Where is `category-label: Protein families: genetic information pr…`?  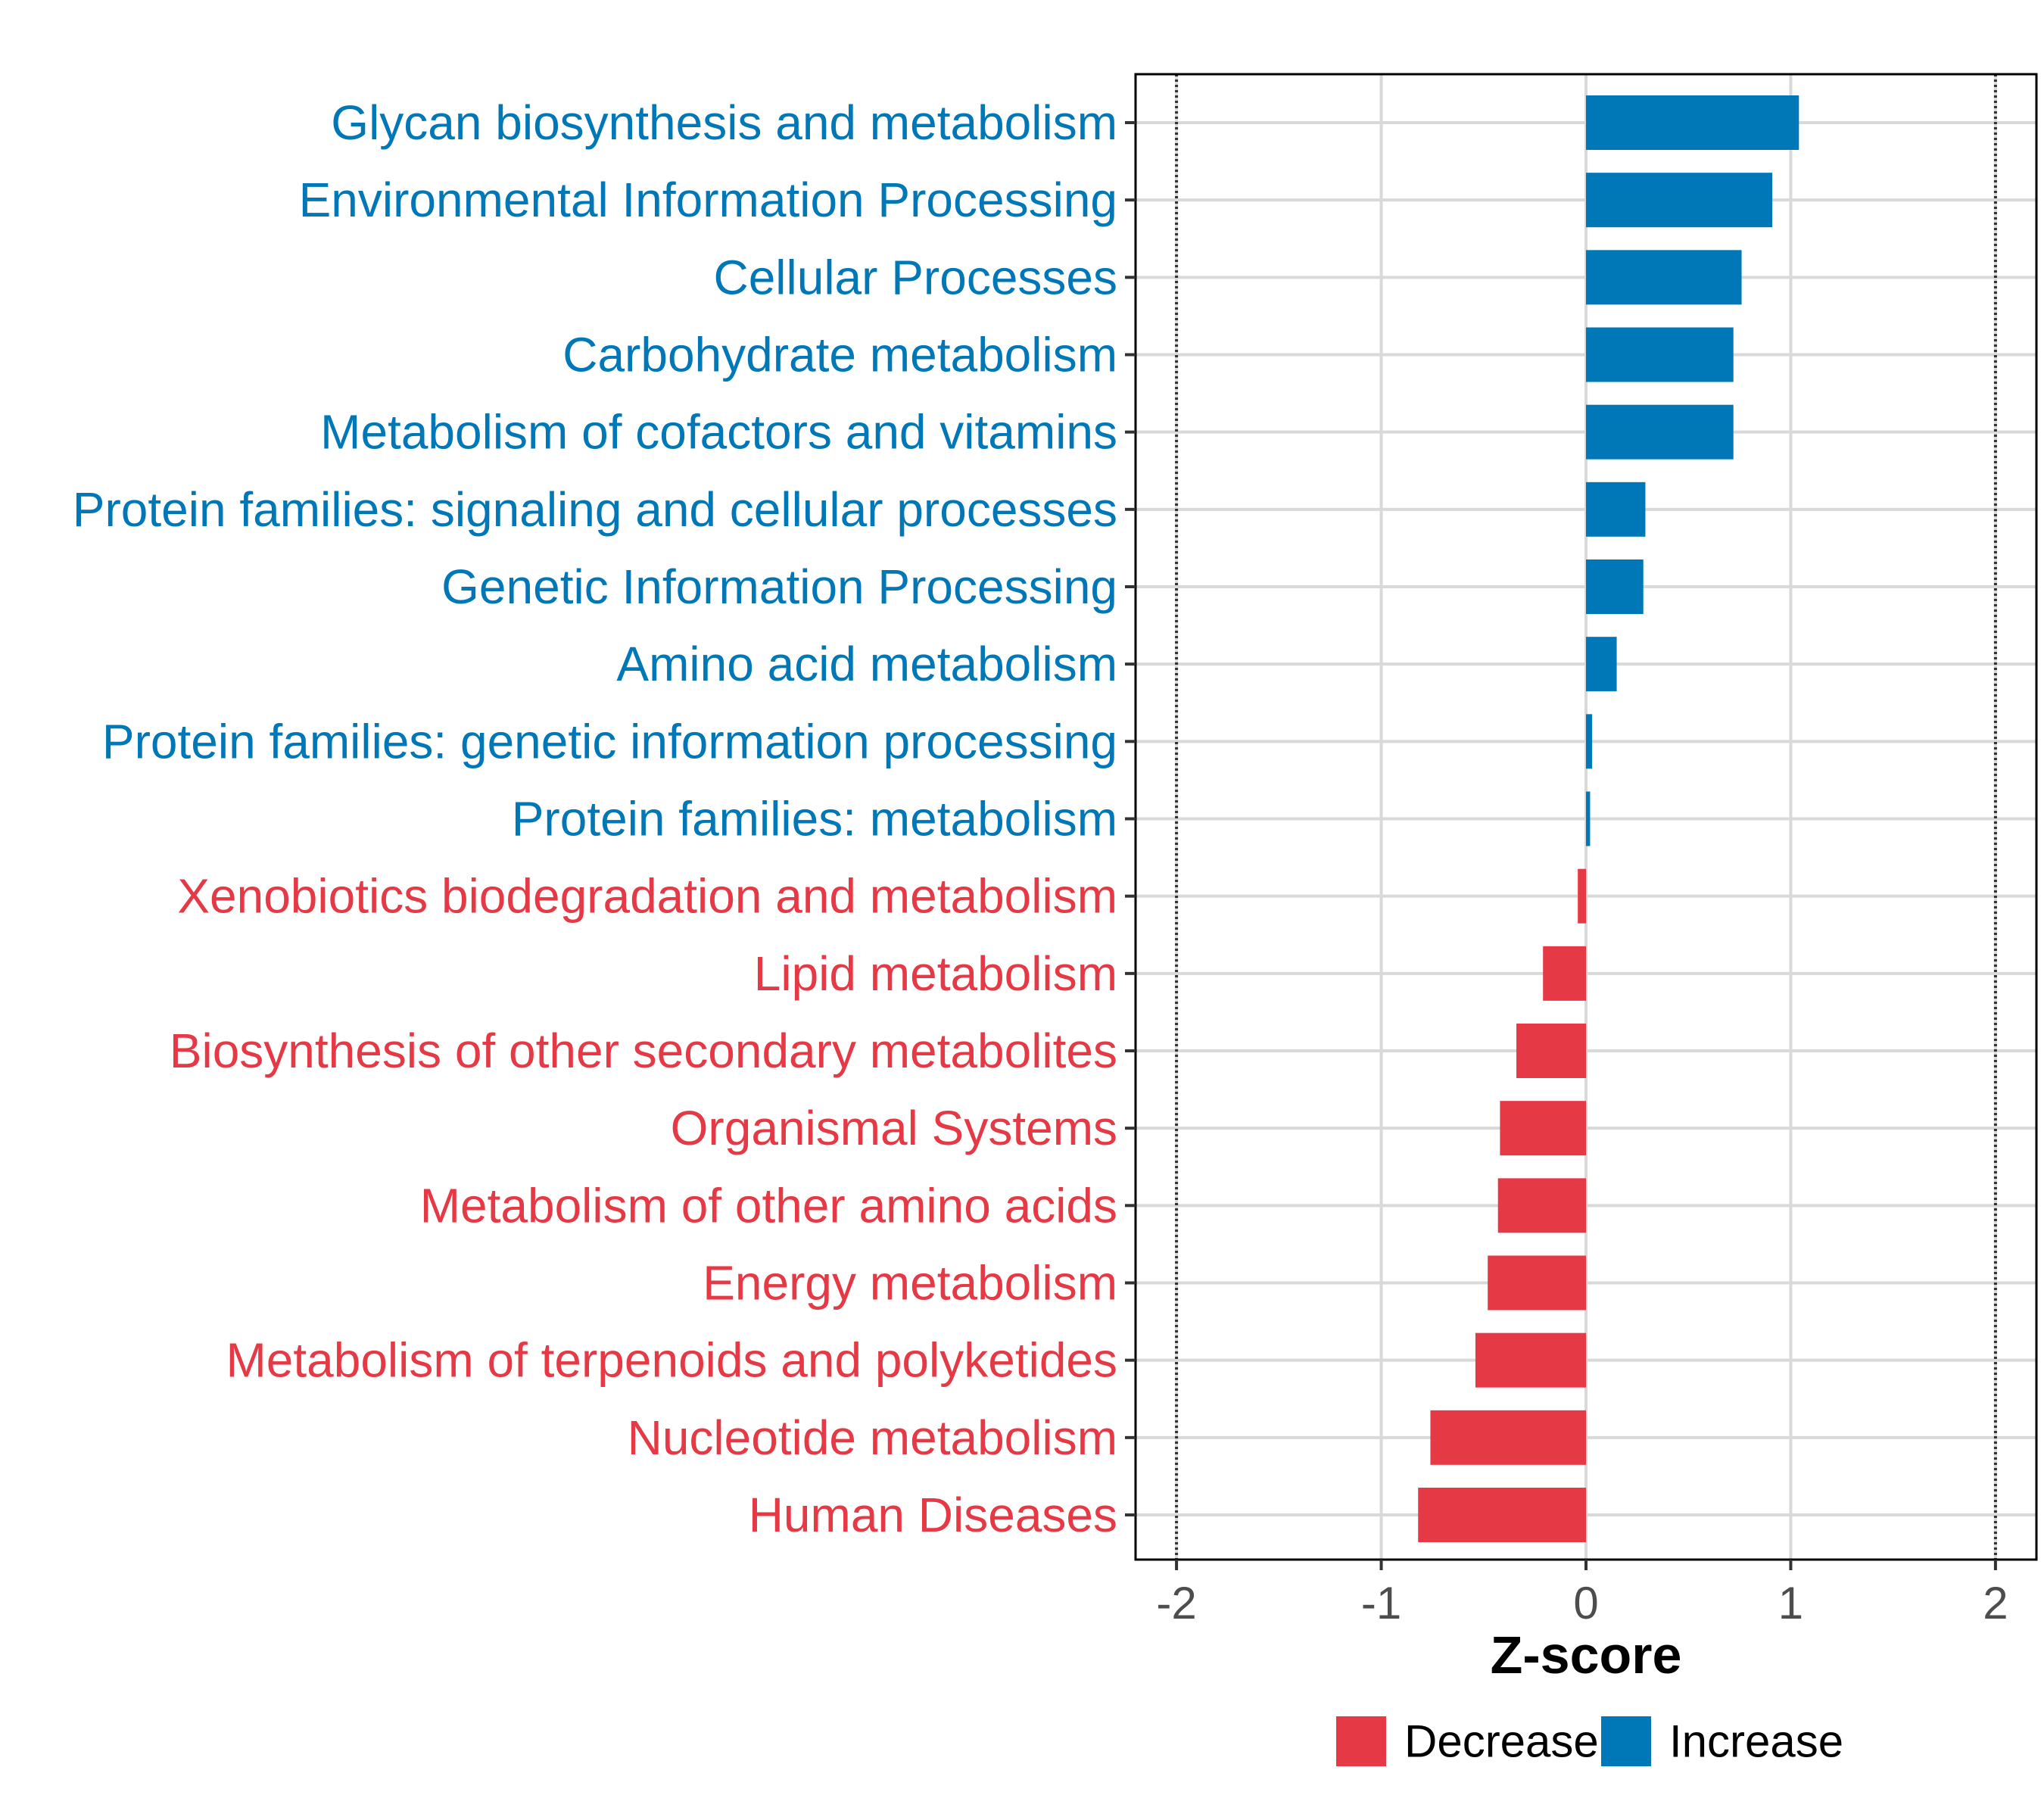 category-label: Protein families: genetic information pr… is located at coordinates (609, 741).